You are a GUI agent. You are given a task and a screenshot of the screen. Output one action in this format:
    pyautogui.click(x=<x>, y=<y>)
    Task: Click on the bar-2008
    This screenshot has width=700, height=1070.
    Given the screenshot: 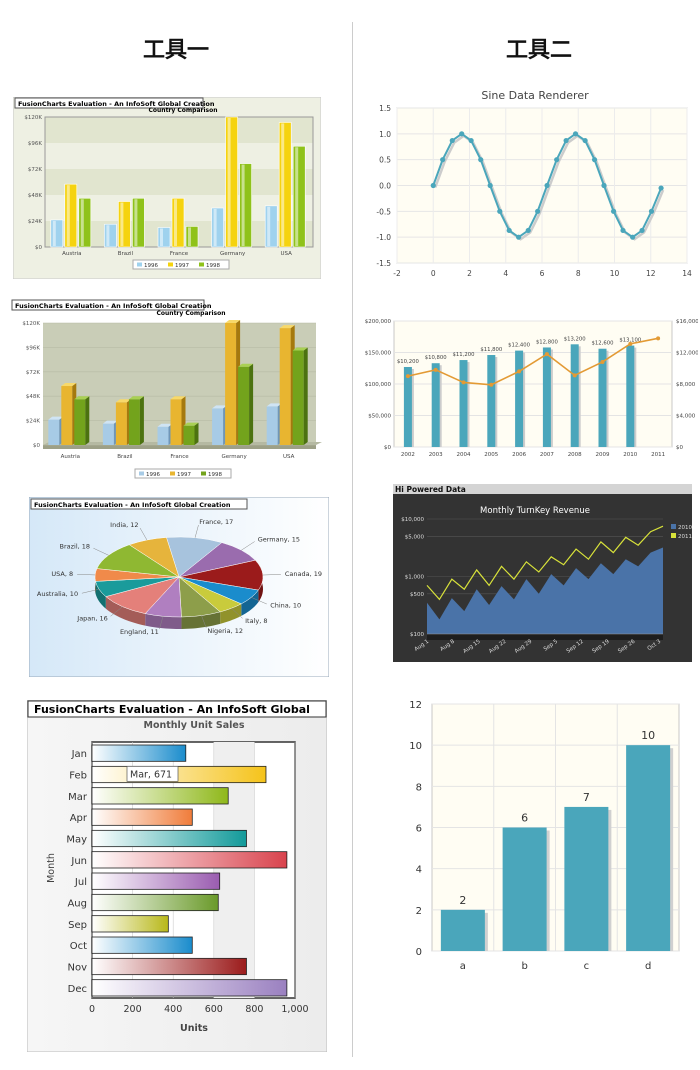 What is the action you would take?
    pyautogui.click(x=574, y=395)
    